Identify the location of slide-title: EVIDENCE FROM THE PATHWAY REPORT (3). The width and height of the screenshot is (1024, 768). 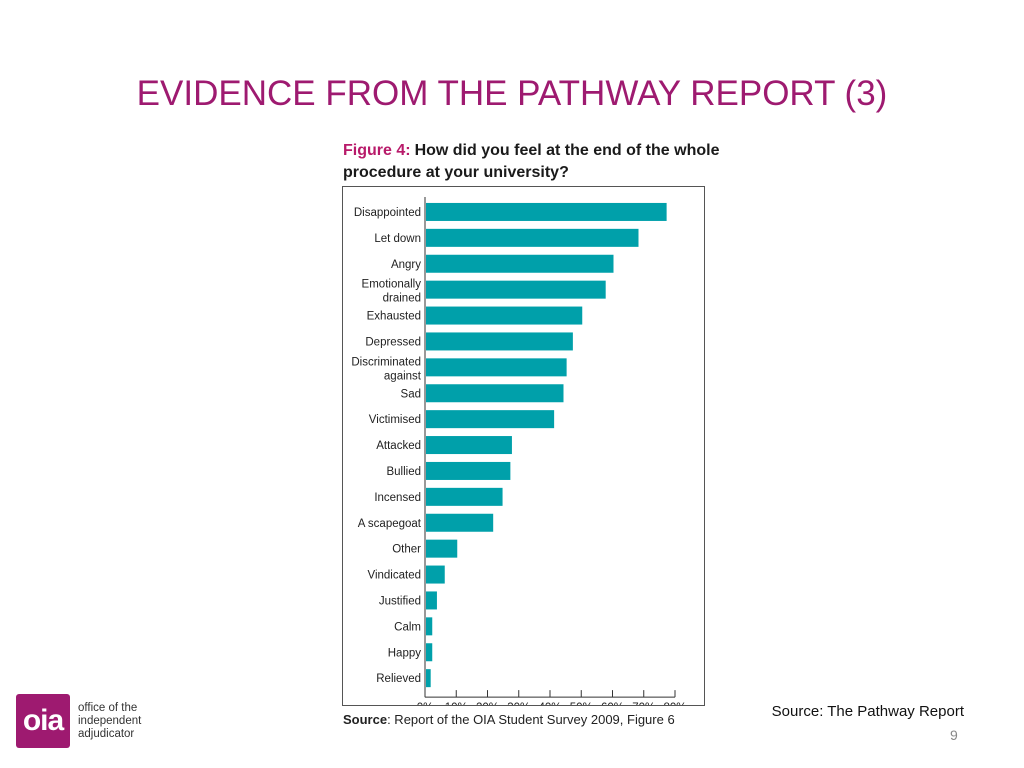
(512, 93).